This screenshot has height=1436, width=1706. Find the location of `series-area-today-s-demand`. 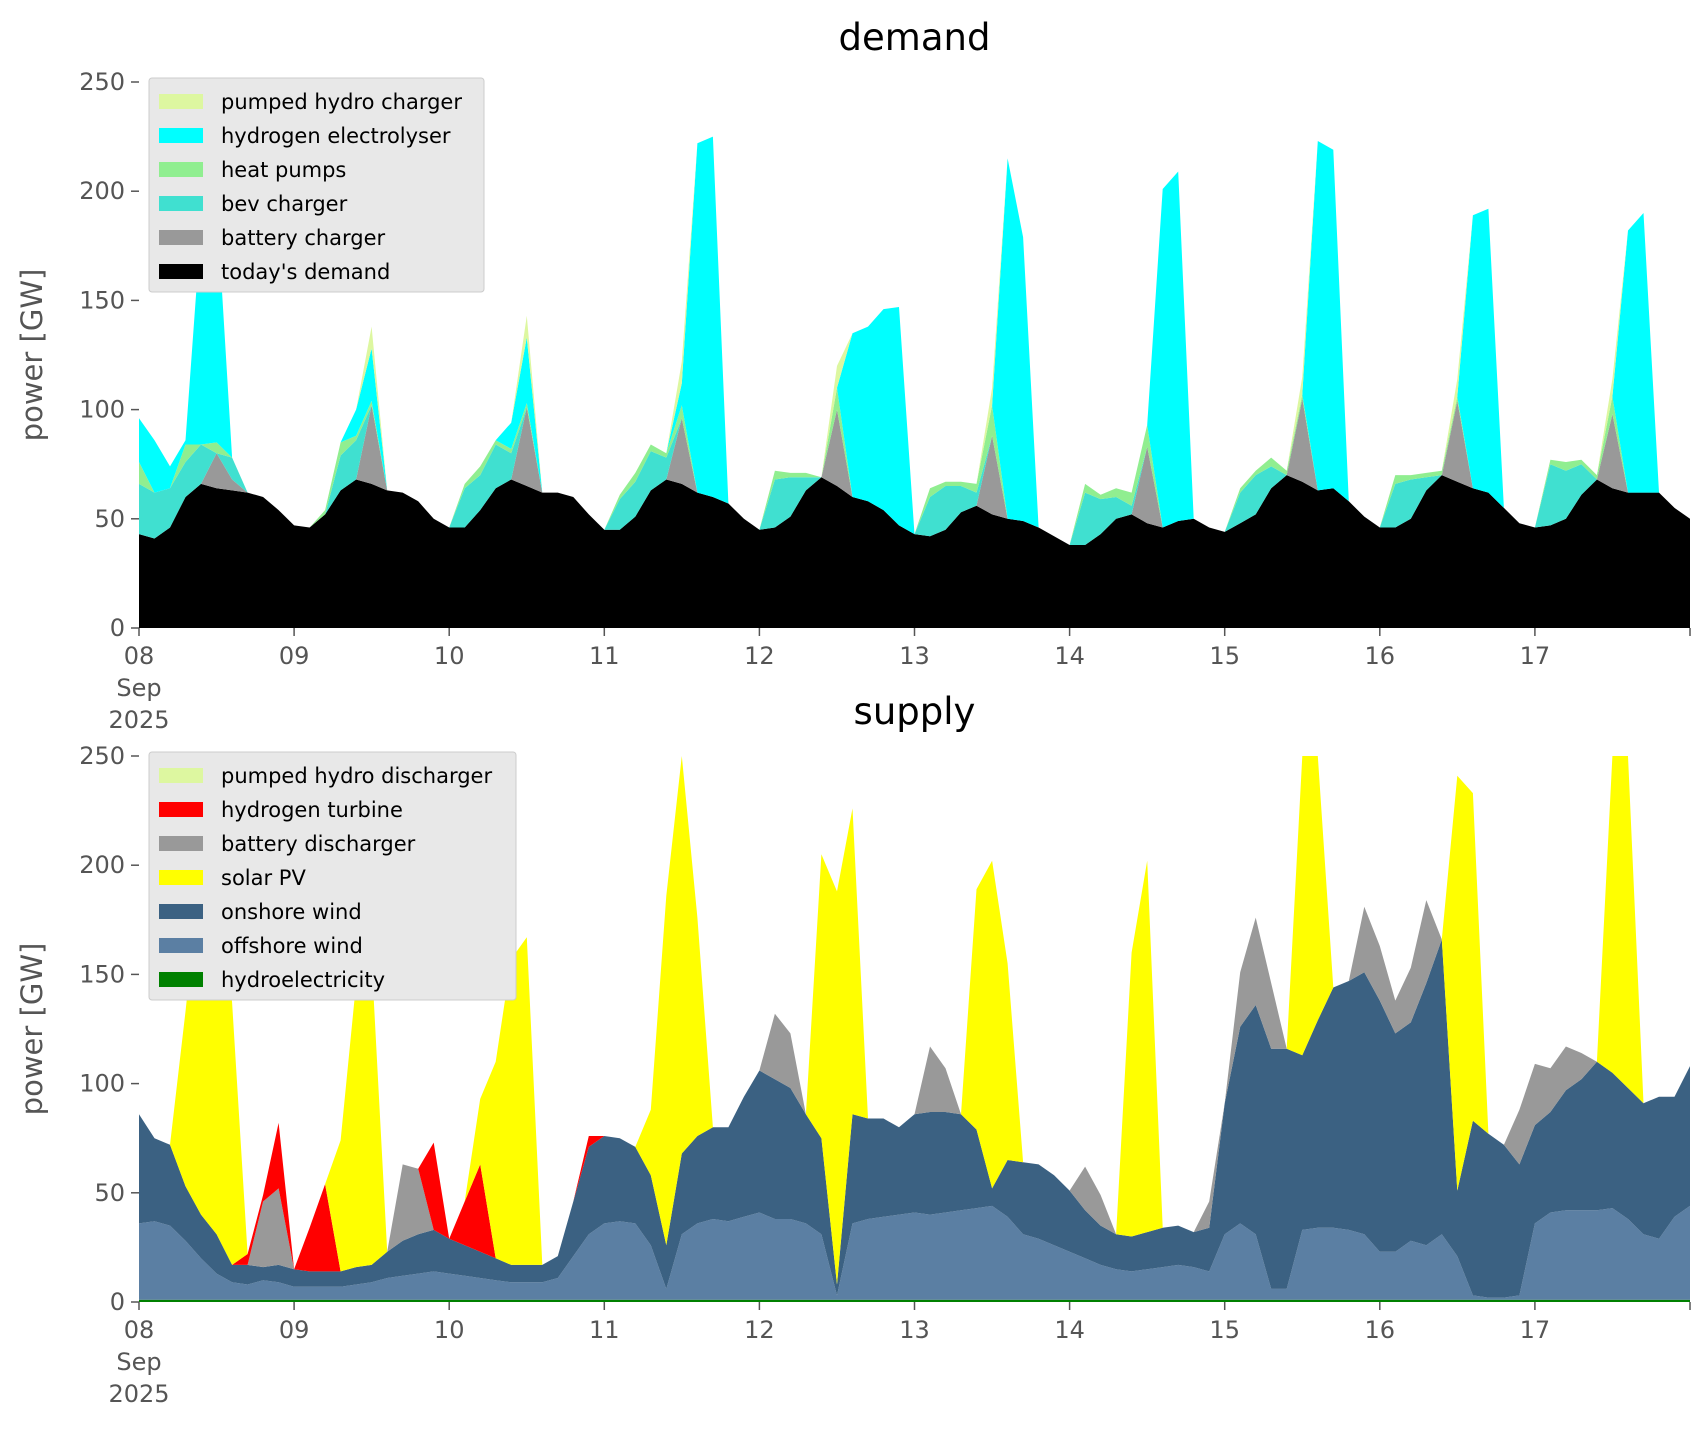

series-area-today-s-demand is located at coordinates (914, 551).